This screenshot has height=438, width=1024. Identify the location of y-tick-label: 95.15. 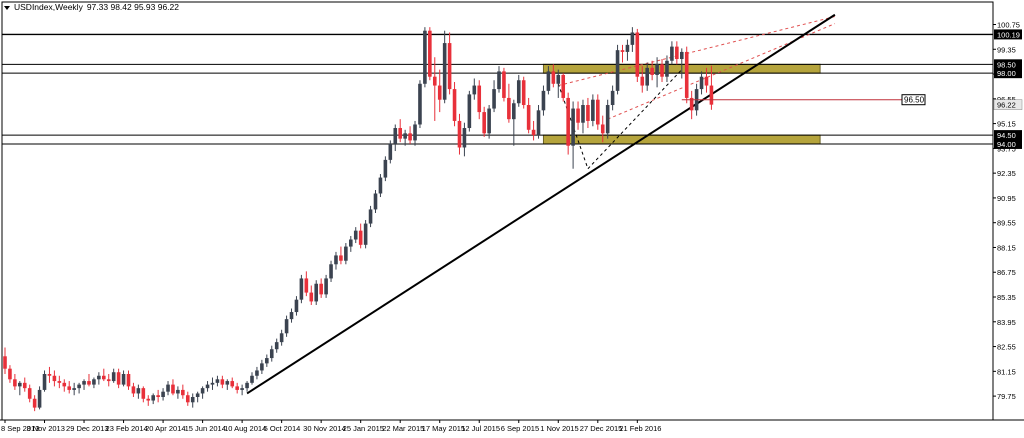
(1006, 124).